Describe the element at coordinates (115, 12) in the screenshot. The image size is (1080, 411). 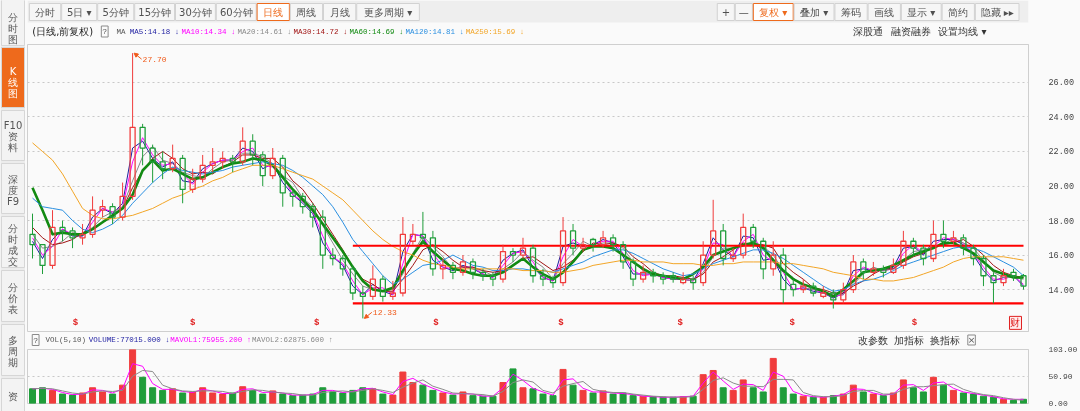
I see `text: 5分钟` at that location.